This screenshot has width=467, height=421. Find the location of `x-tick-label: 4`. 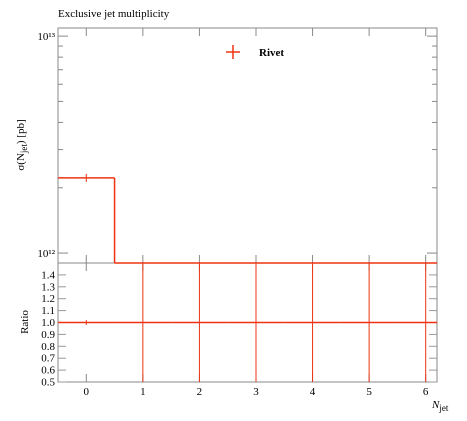

x-tick-label: 4 is located at coordinates (313, 392).